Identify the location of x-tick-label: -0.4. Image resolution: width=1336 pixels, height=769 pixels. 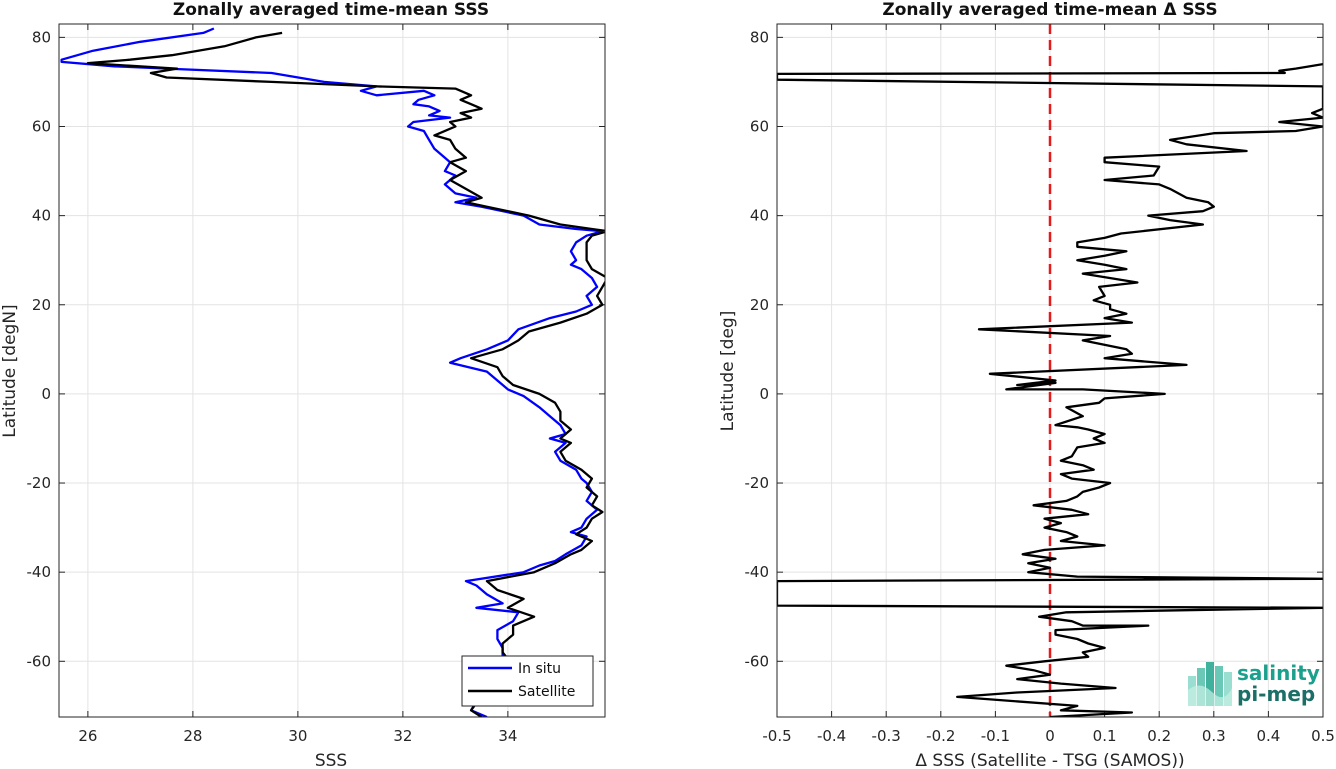
(831, 736).